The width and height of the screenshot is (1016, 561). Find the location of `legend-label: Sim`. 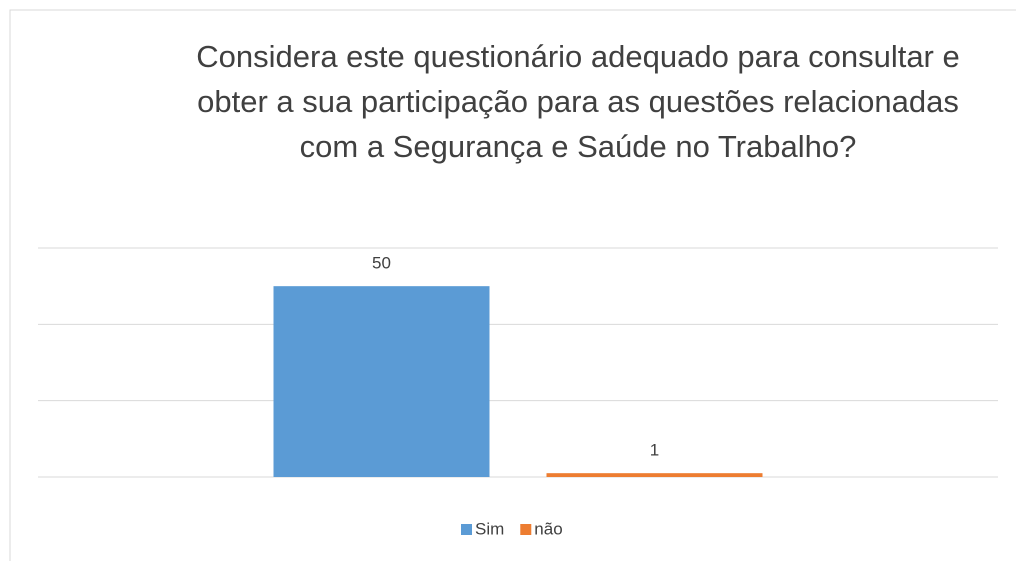

legend-label: Sim is located at coordinates (489, 528).